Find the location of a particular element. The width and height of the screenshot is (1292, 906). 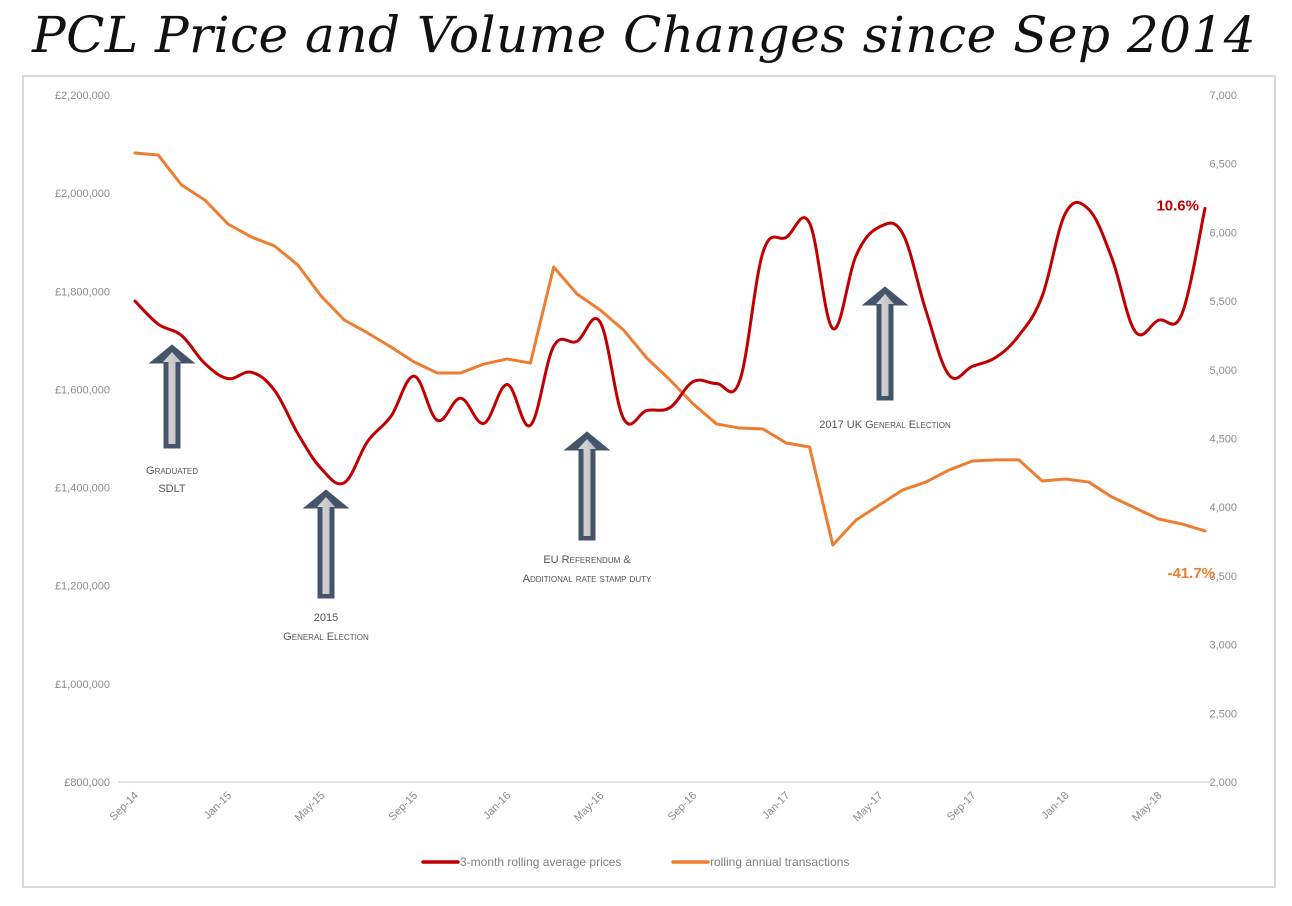

annotation-text: 2017 UK General Election is located at coordinates (885, 425).